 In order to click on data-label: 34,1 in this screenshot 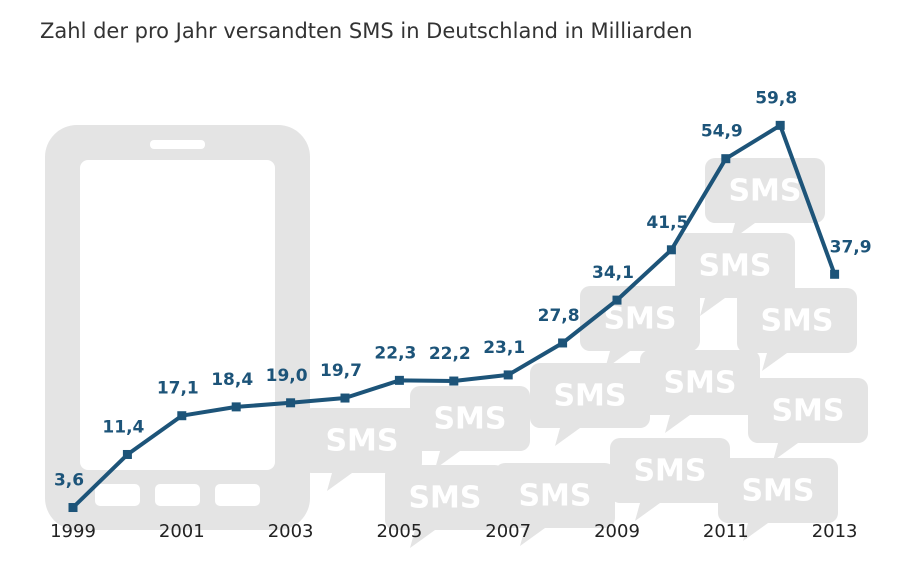, I will do `click(613, 273)`.